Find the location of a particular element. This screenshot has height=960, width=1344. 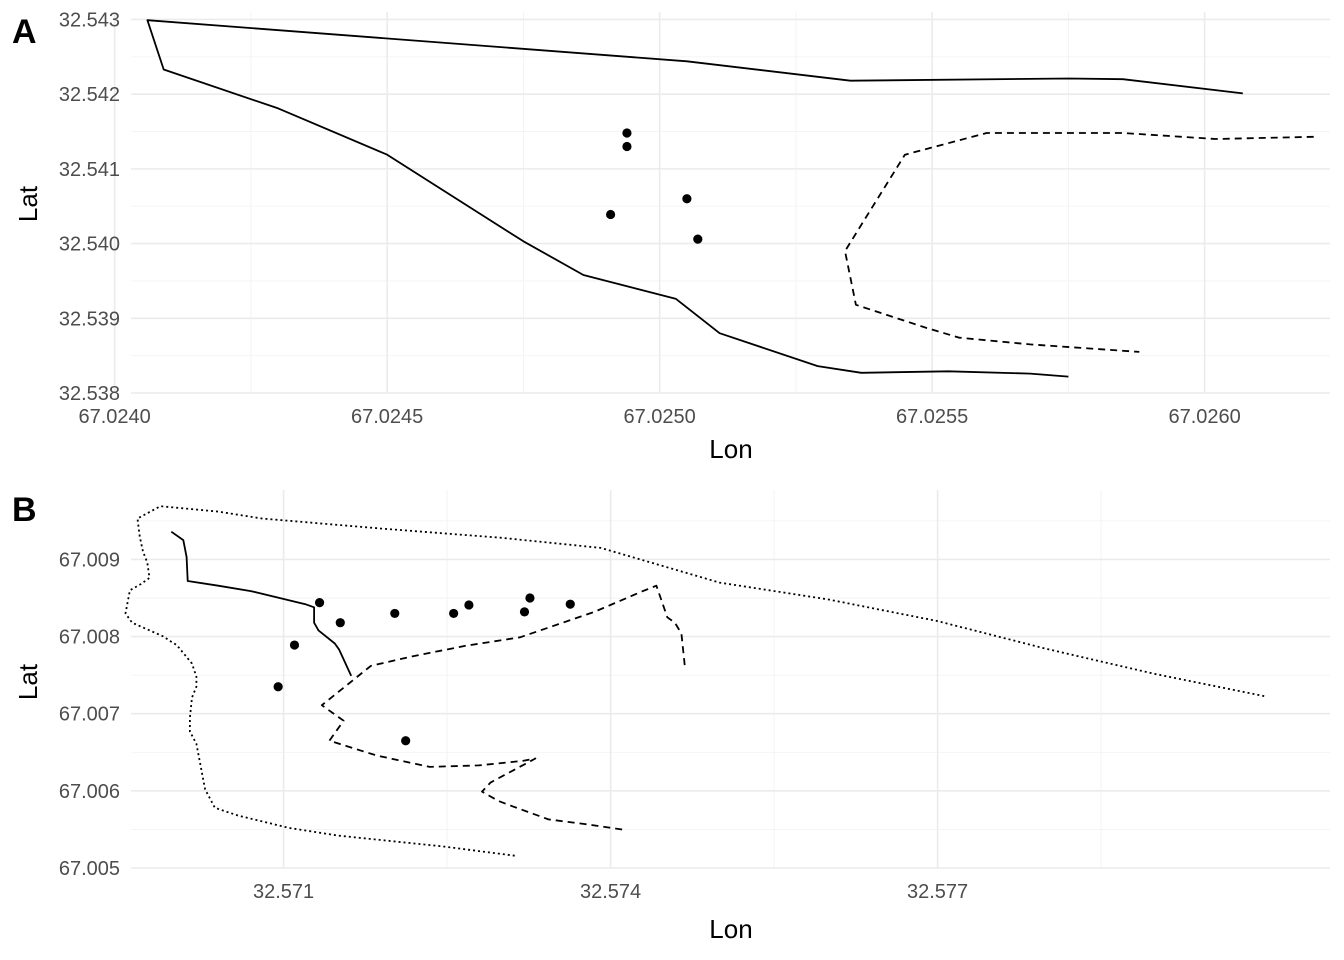

x-tick-label: 67.0240 is located at coordinates (115, 417).